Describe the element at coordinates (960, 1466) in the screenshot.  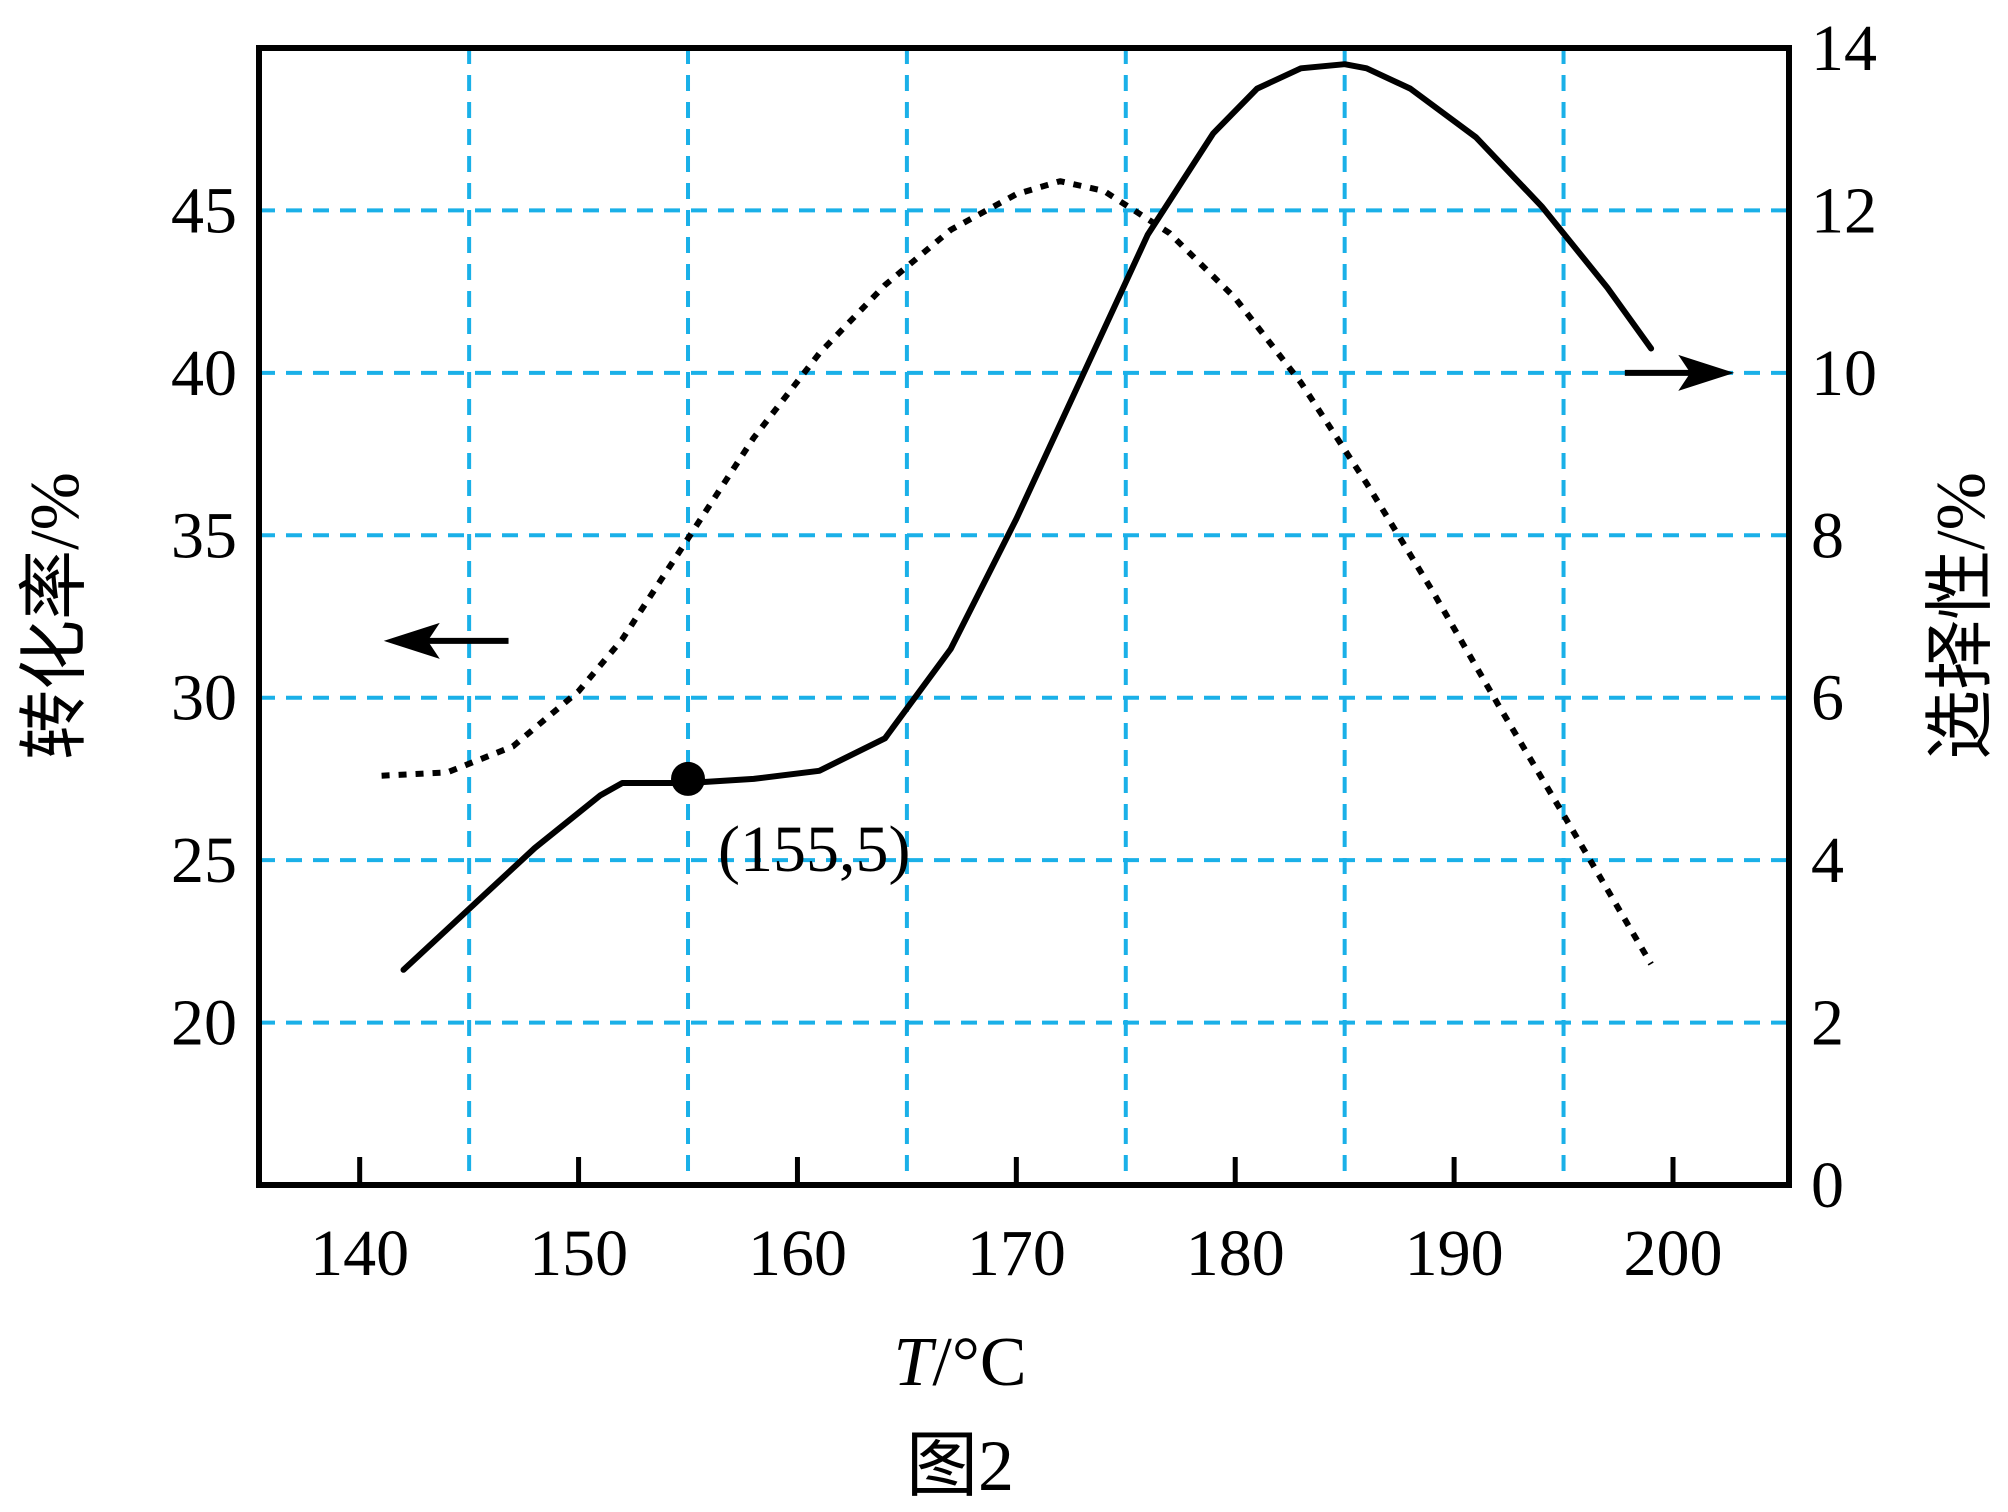
I see `figure-caption: 图2` at that location.